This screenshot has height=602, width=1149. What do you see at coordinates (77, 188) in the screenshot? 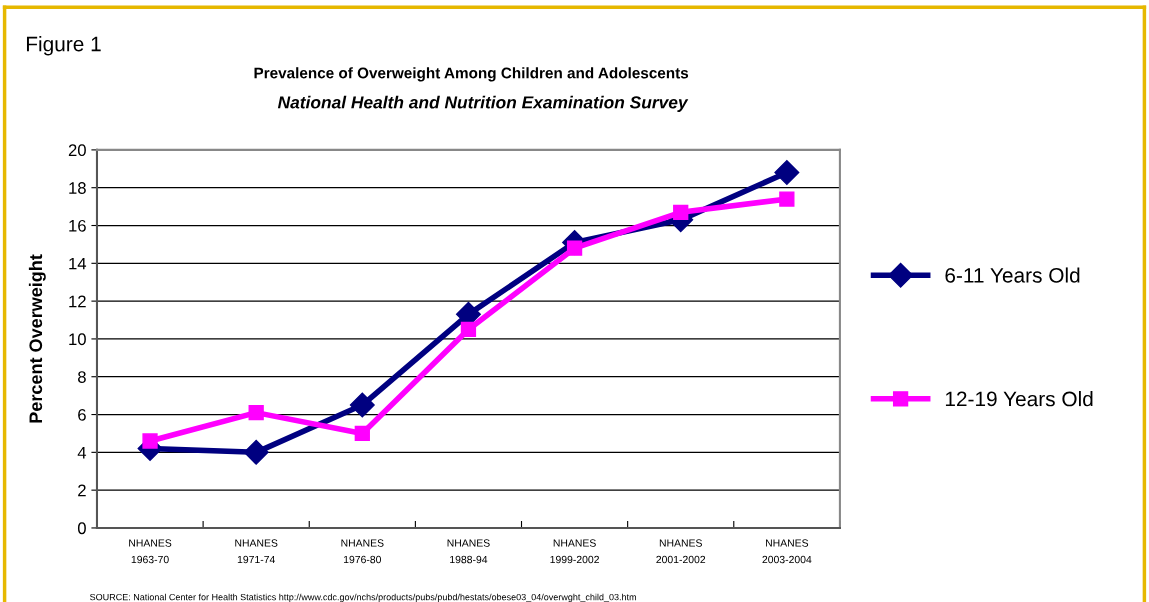
I see `y-tick-label: 18` at bounding box center [77, 188].